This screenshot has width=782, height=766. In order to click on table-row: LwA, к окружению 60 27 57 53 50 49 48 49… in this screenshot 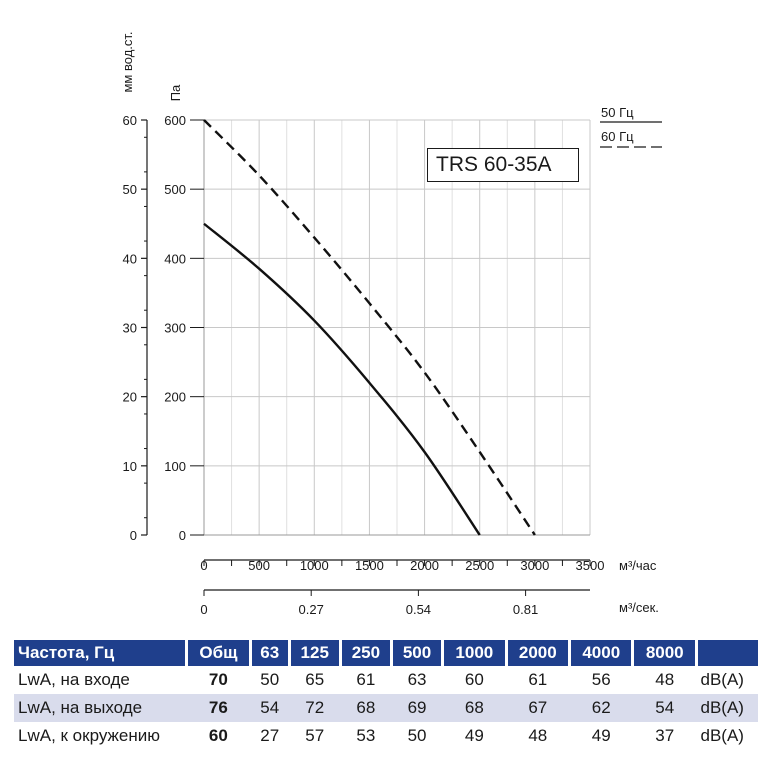, I will do `click(386, 736)`.